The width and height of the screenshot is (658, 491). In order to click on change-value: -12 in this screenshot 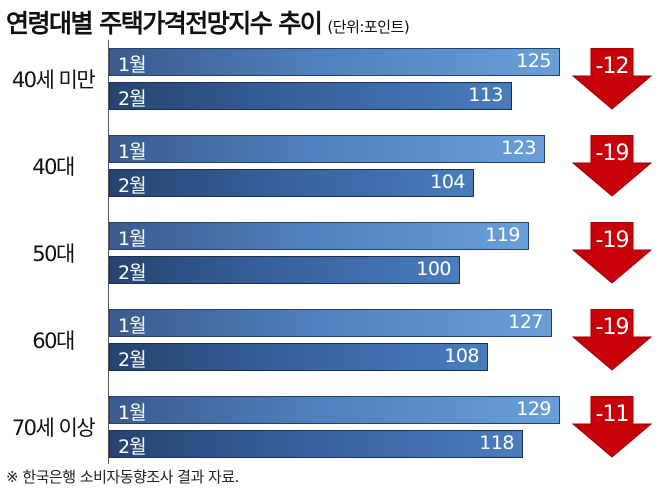, I will do `click(612, 66)`.